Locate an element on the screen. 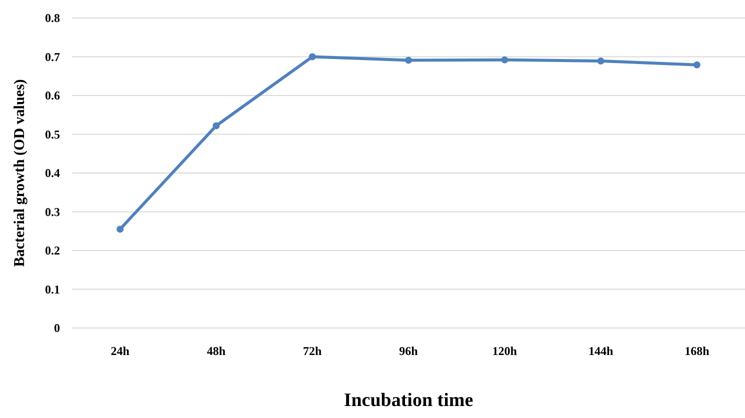 This screenshot has width=745, height=418. x-axis-title: Incubation time is located at coordinates (409, 400).